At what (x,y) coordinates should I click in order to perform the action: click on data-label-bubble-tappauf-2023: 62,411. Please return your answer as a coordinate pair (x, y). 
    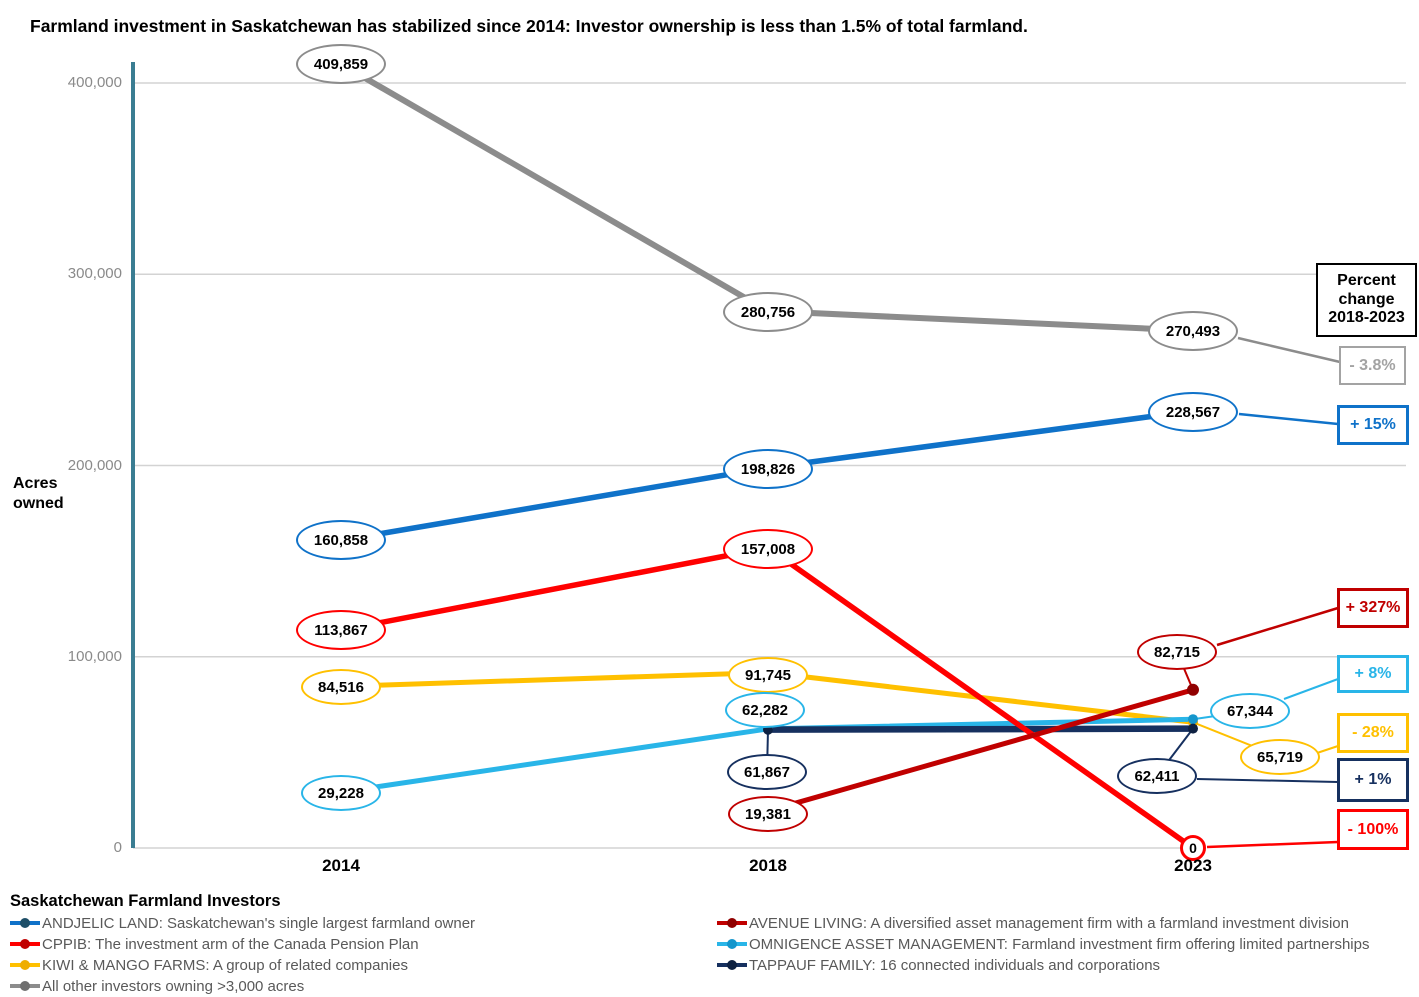
    Looking at the image, I should click on (1157, 776).